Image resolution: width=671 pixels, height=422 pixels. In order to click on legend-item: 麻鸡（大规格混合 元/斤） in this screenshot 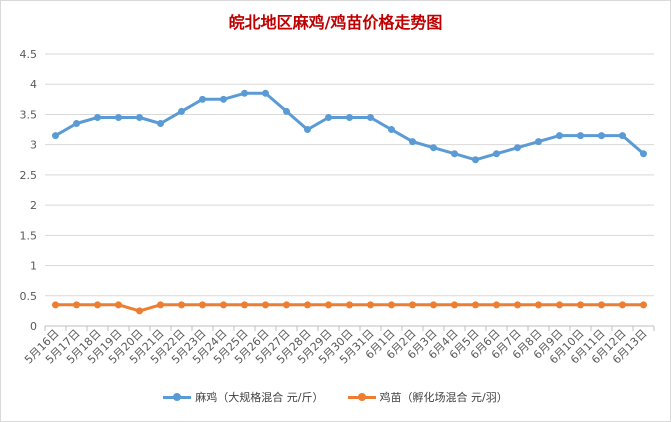, I will do `click(243, 397)`.